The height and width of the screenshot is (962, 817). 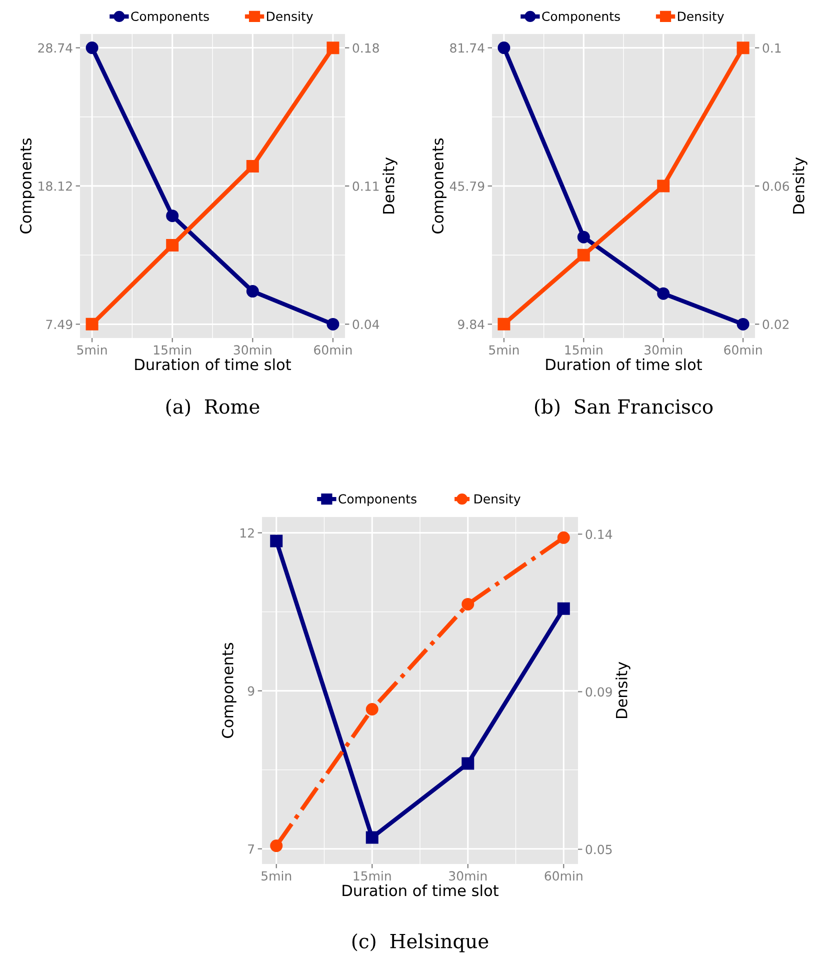 I want to click on y-tick-label: 7, so click(x=251, y=849).